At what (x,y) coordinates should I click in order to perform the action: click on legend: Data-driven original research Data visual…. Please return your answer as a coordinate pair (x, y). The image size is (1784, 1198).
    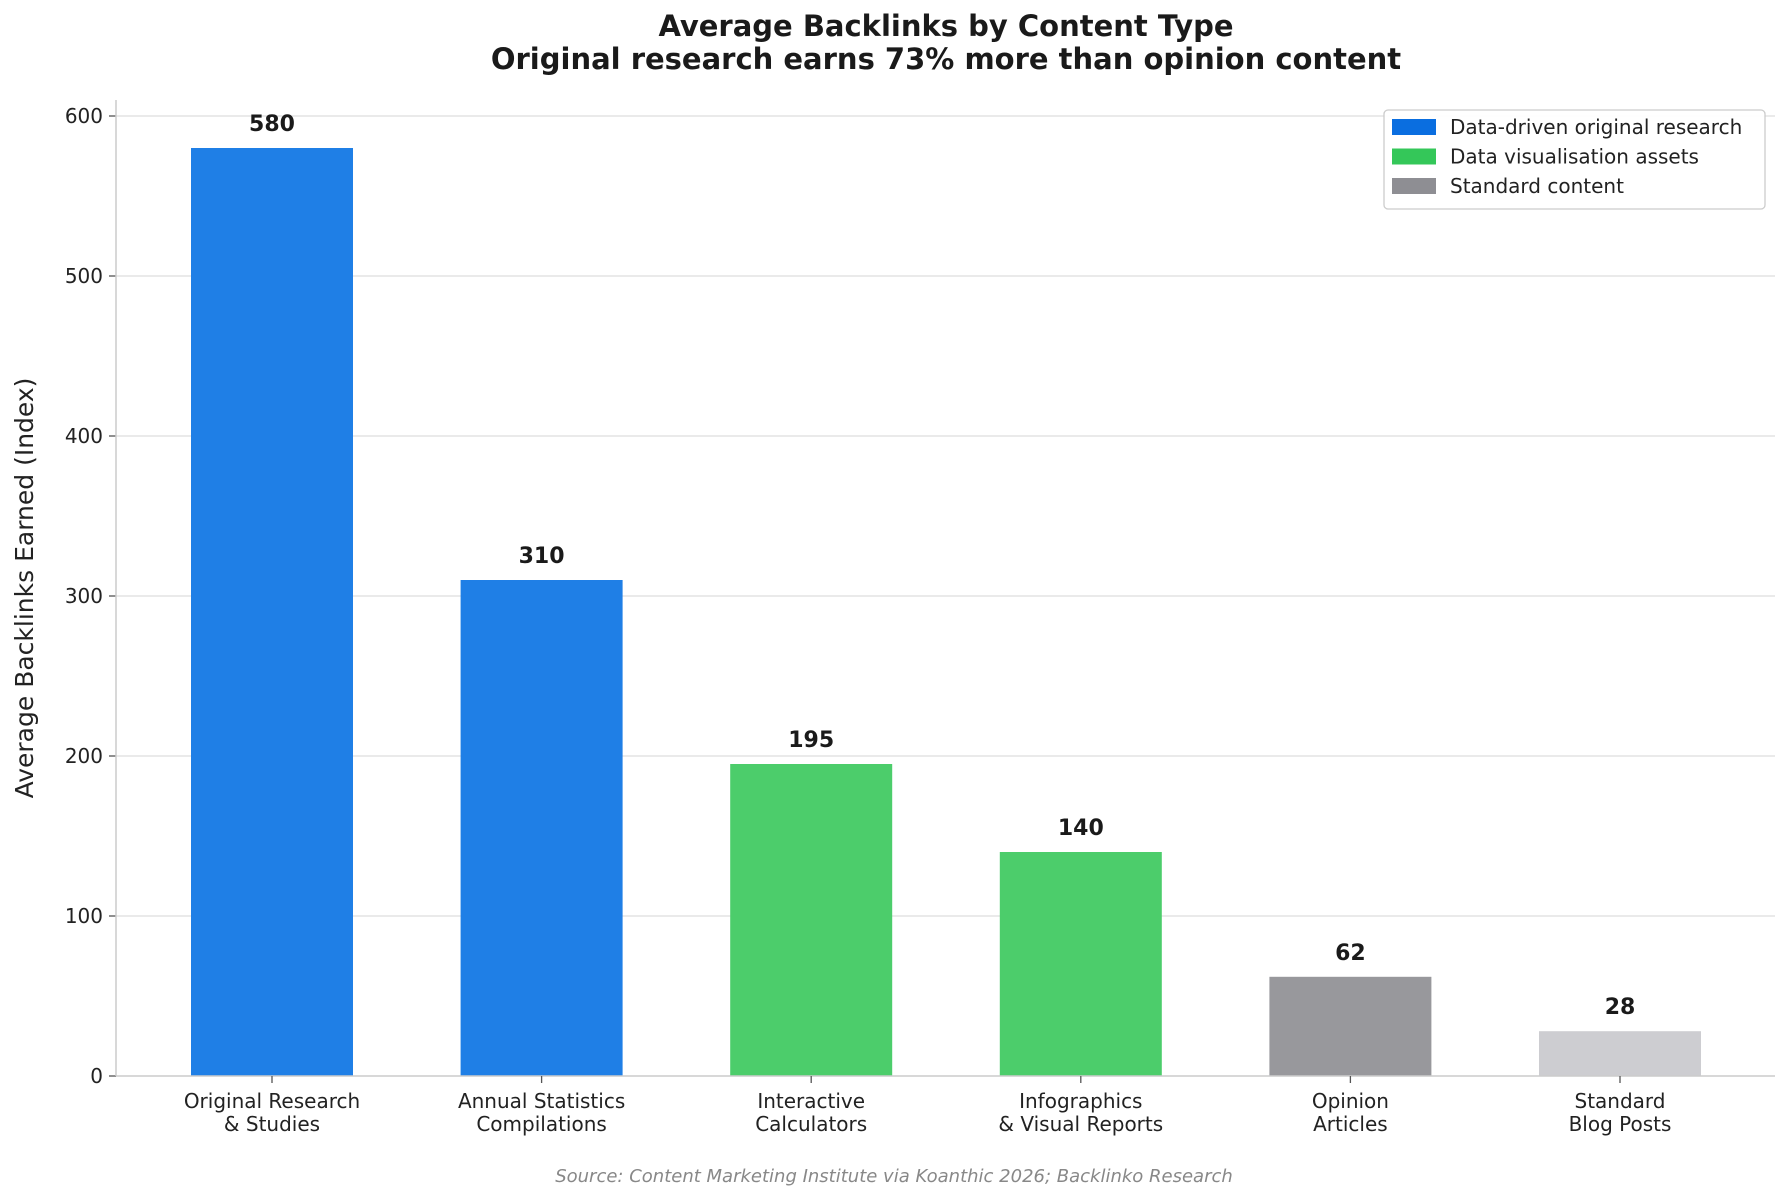
    Looking at the image, I should click on (1574, 159).